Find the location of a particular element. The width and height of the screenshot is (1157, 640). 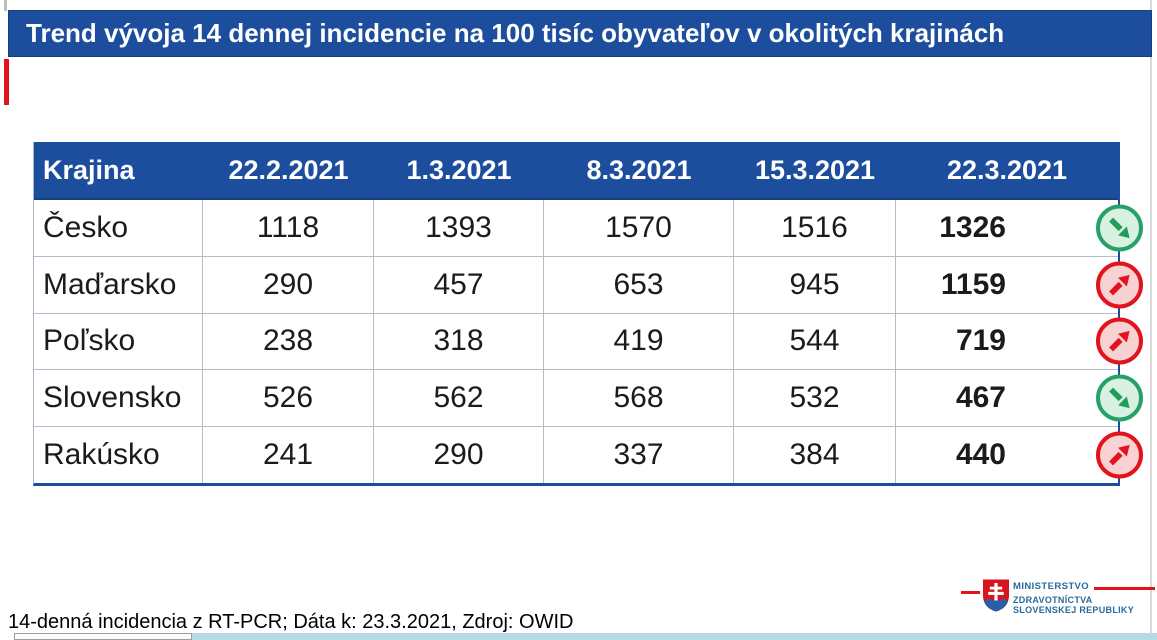

table-row-cesko: Česko 1118 1393 1570 1516 1326 is located at coordinates (588, 228).